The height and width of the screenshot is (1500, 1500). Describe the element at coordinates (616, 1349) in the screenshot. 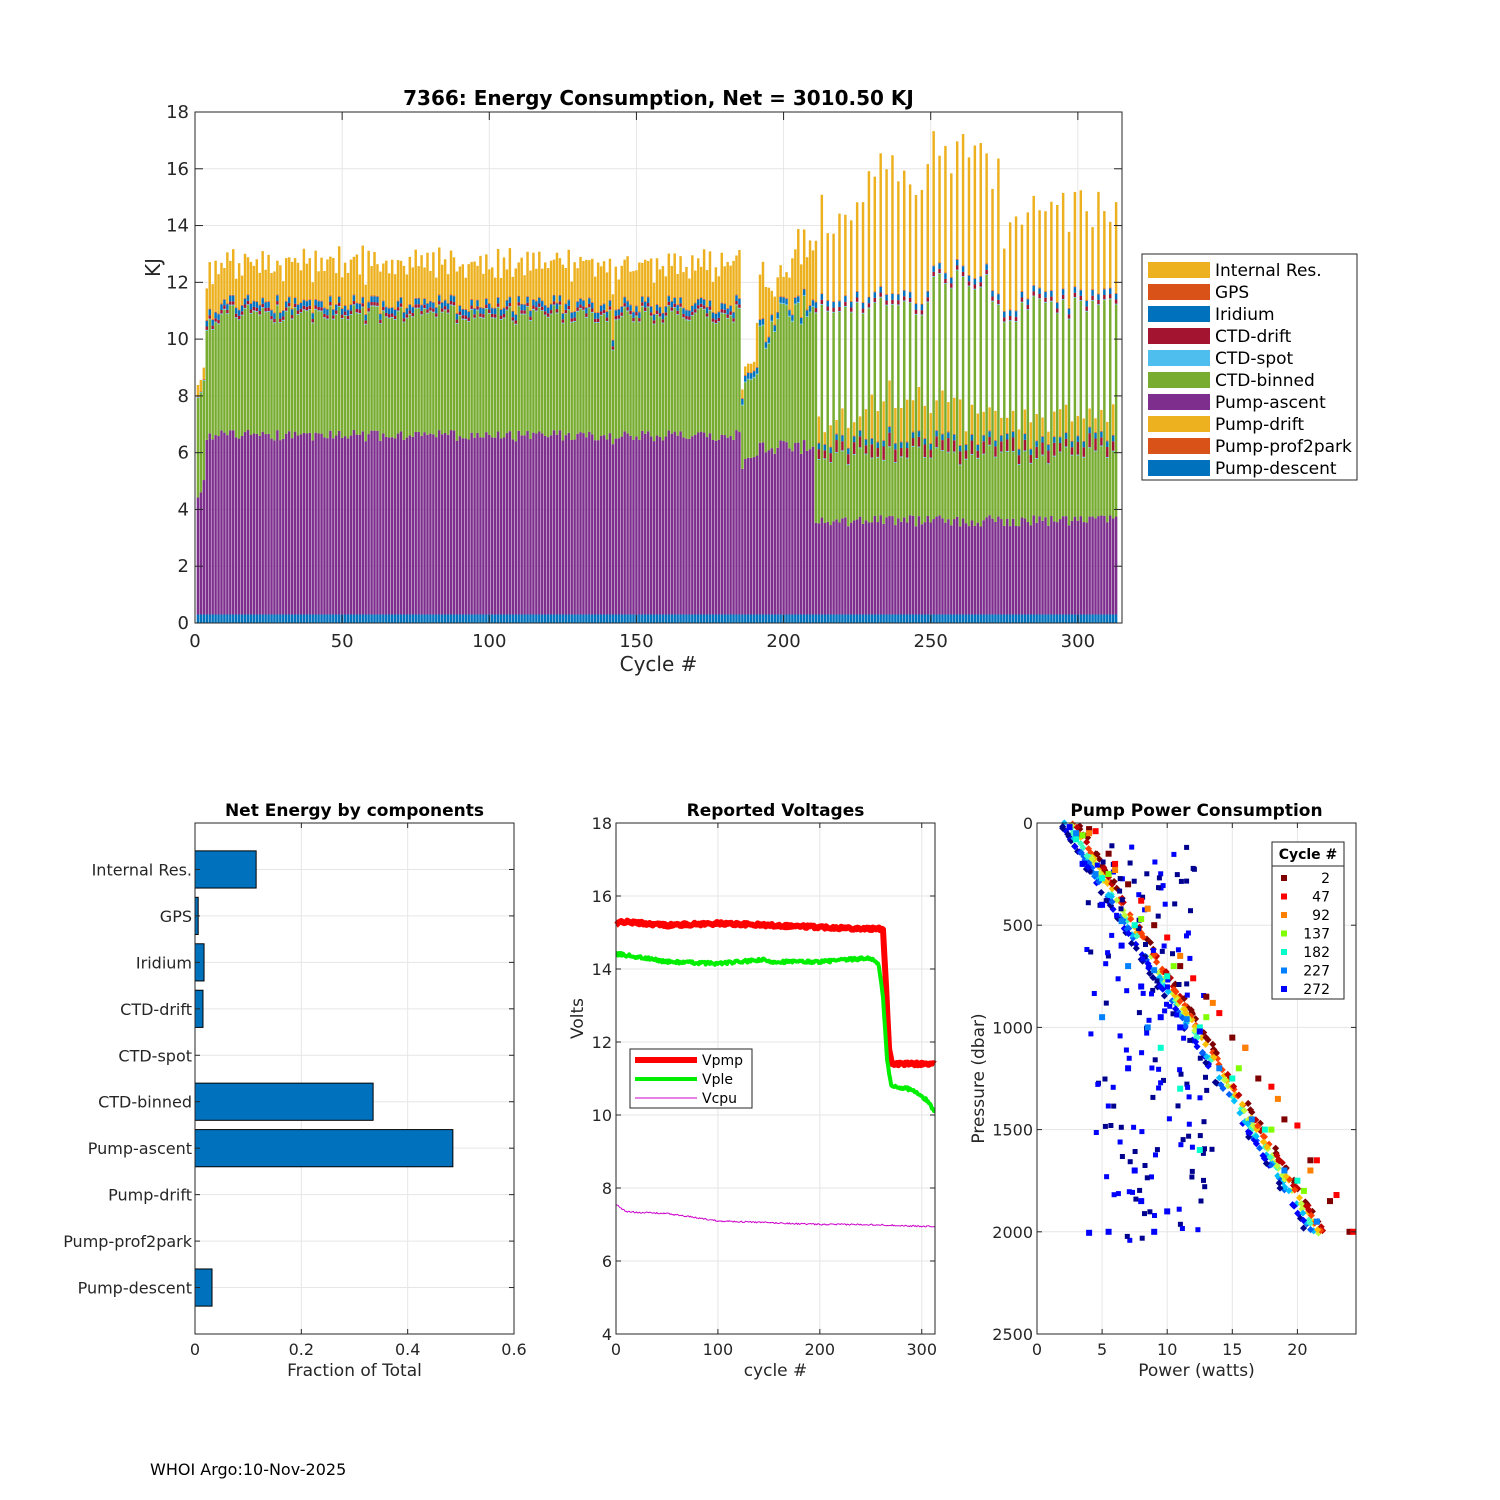

I see `x-tick-label: 0` at that location.